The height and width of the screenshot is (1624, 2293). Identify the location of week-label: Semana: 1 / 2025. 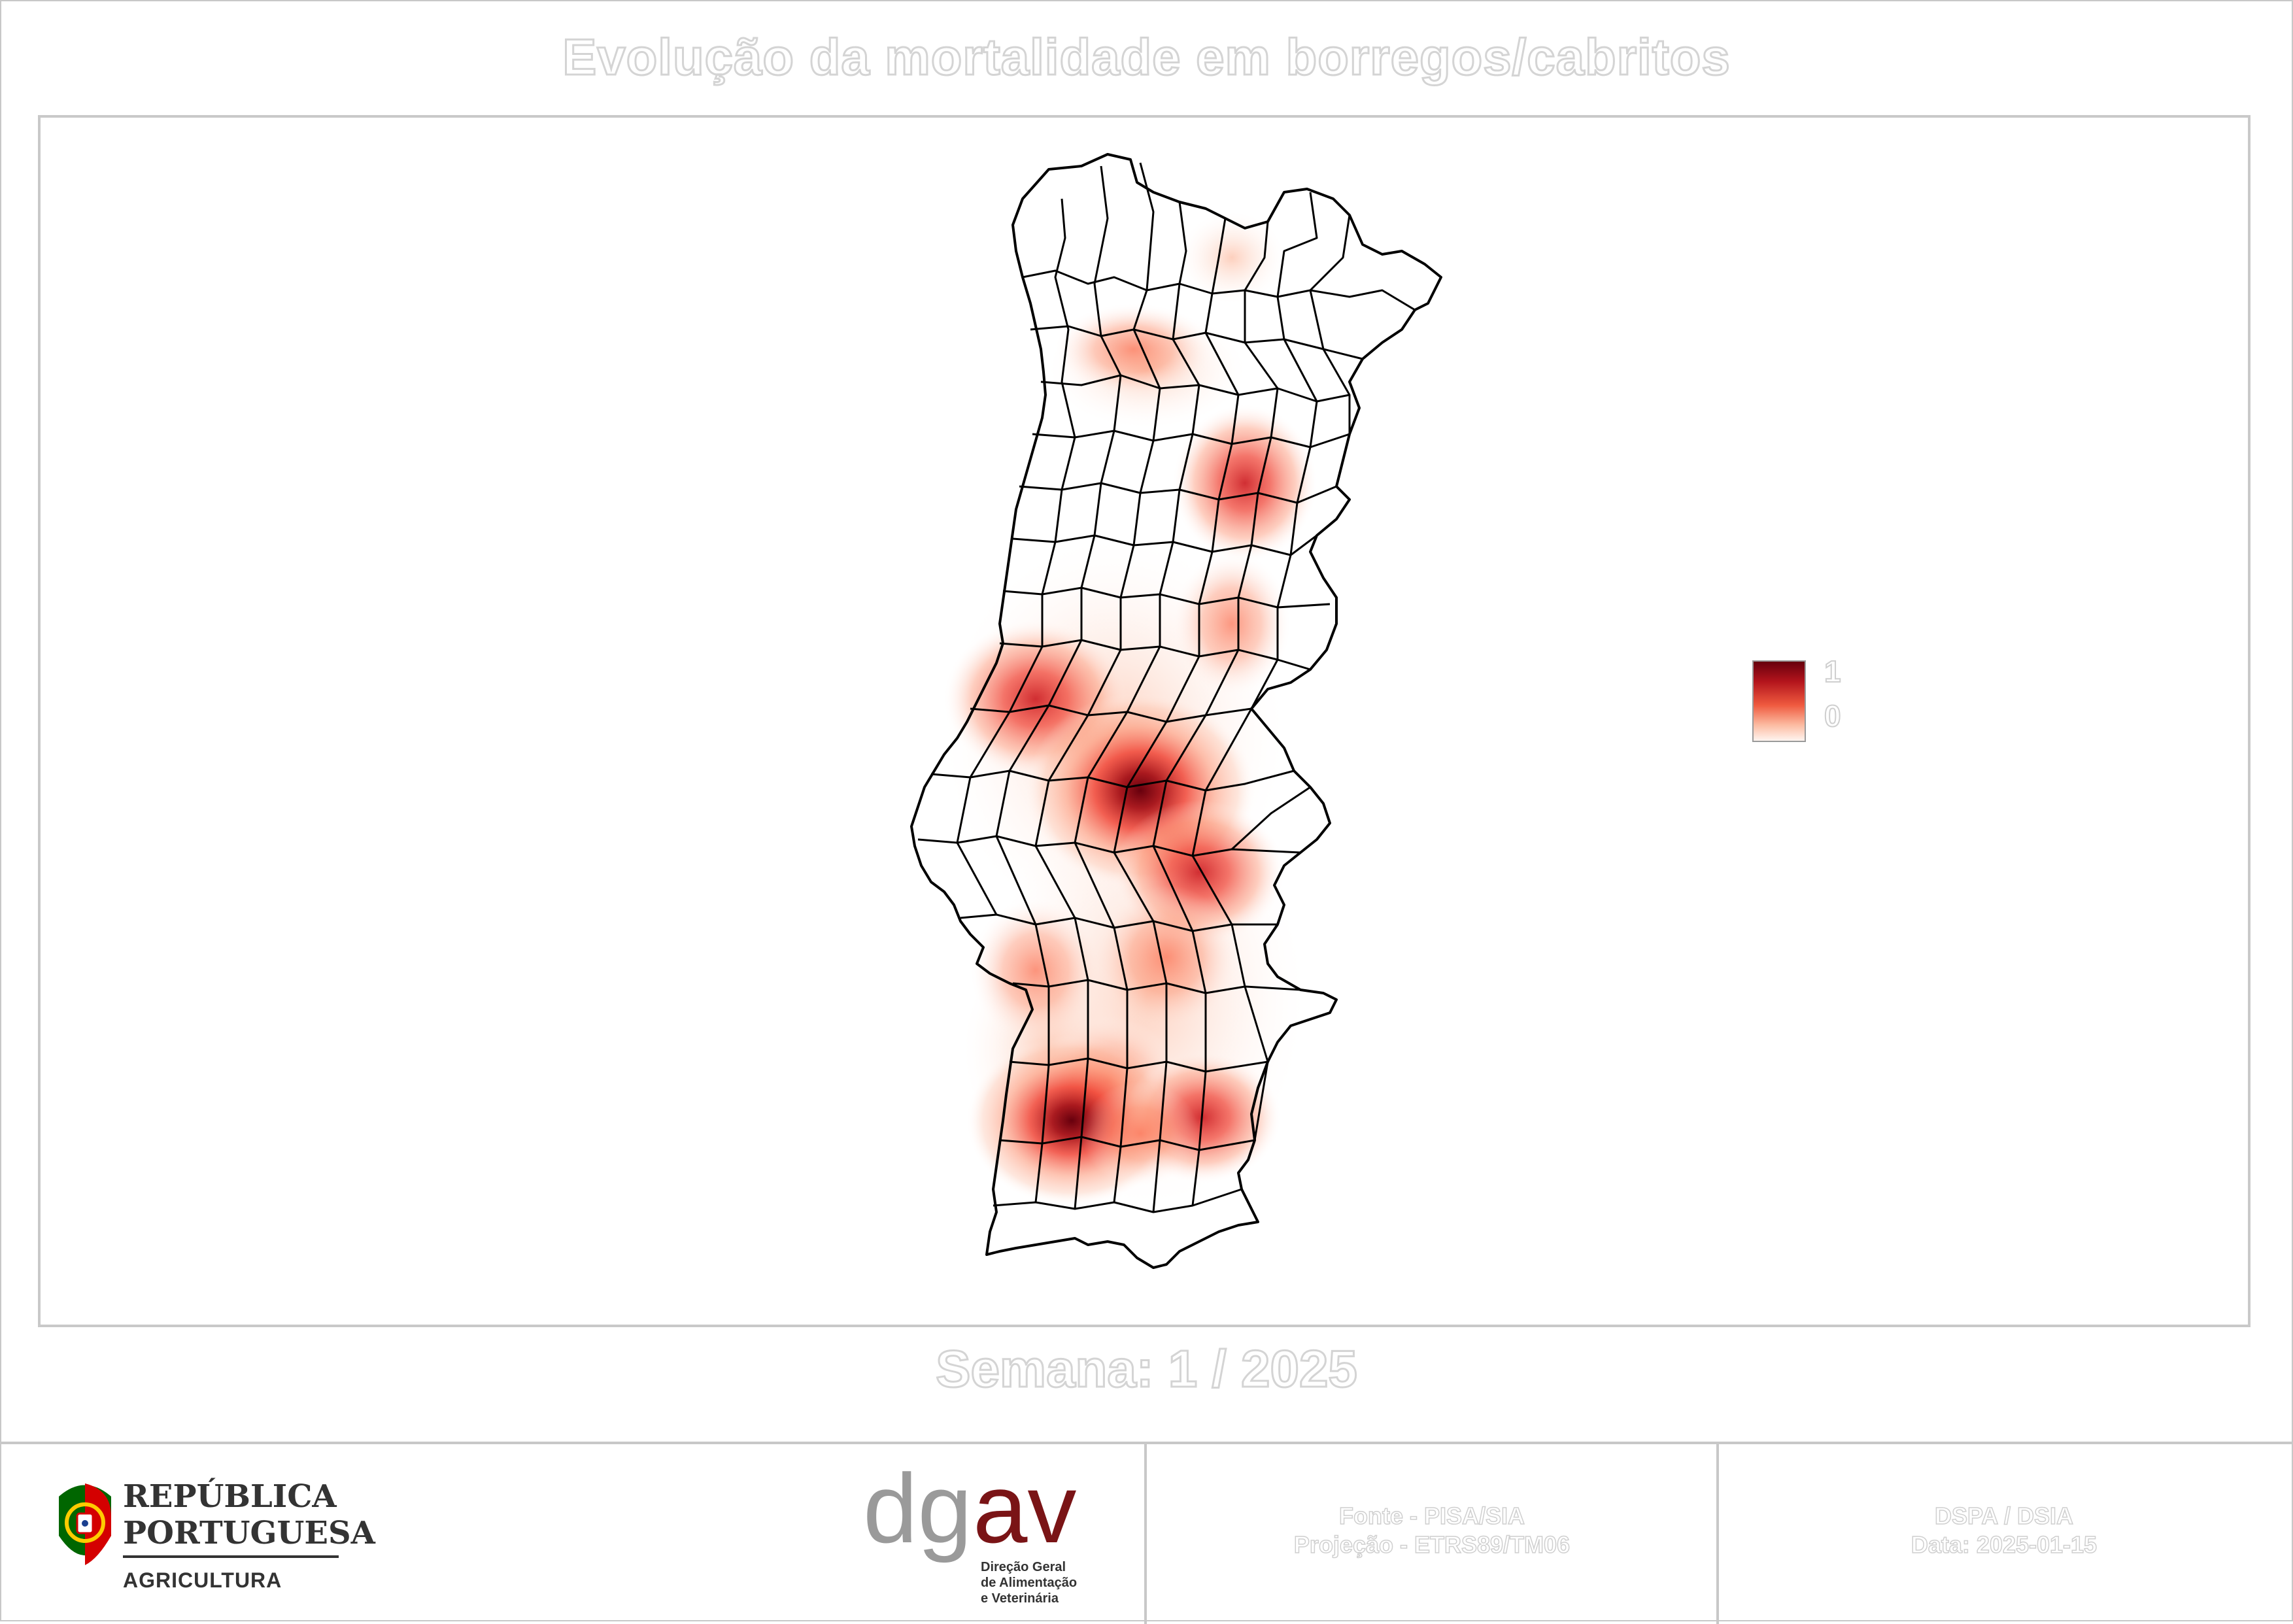
(1147, 1369).